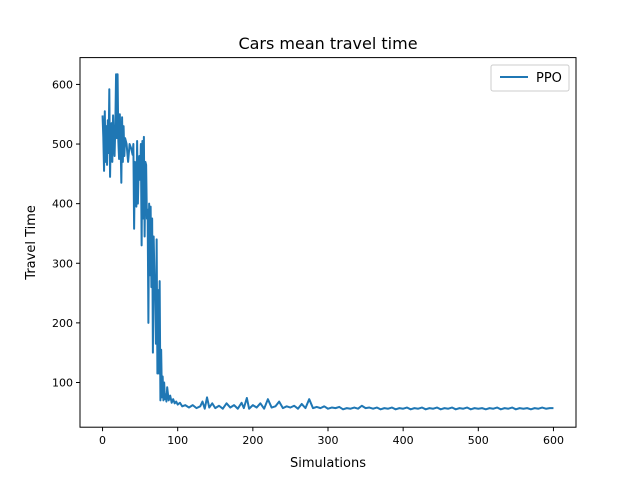 Image resolution: width=640 pixels, height=484 pixels. What do you see at coordinates (328, 440) in the screenshot?
I see `x-tick-label: 300` at bounding box center [328, 440].